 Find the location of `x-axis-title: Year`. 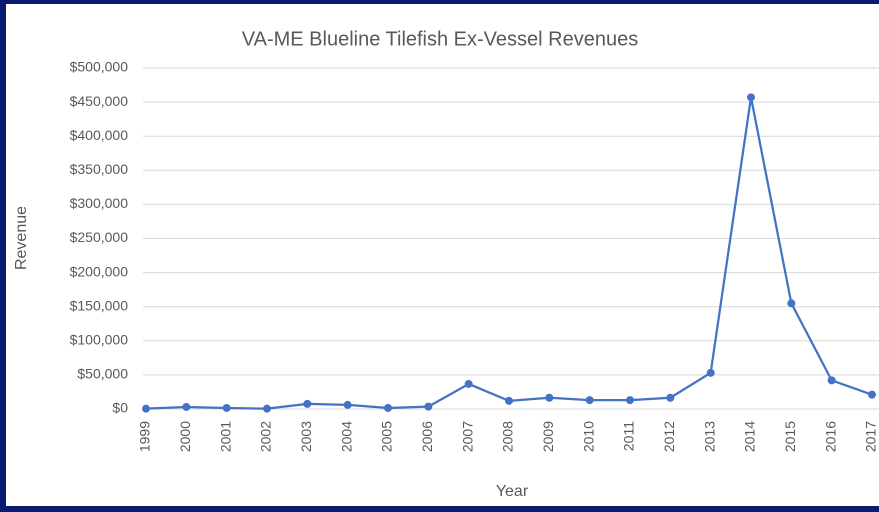

x-axis-title: Year is located at coordinates (512, 491).